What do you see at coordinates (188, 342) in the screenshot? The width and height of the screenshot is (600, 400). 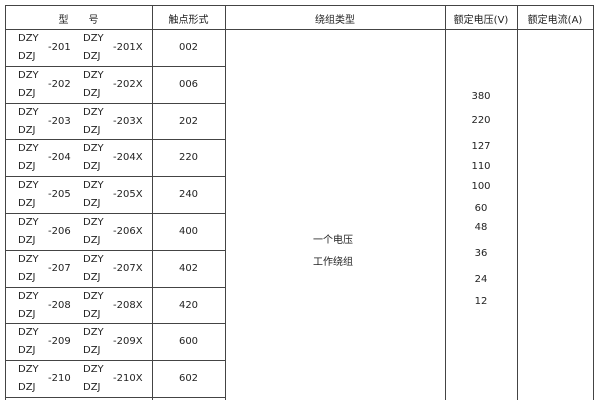 I see `contact-form: 600` at bounding box center [188, 342].